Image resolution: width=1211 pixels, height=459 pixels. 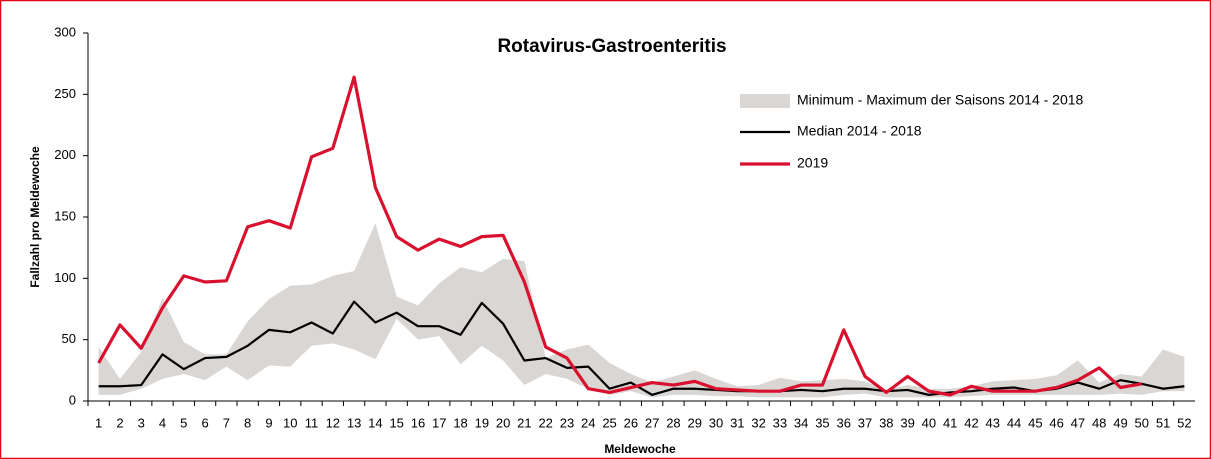 What do you see at coordinates (35, 217) in the screenshot?
I see `y-axis-title: Fallzahl pro Meldewoche` at bounding box center [35, 217].